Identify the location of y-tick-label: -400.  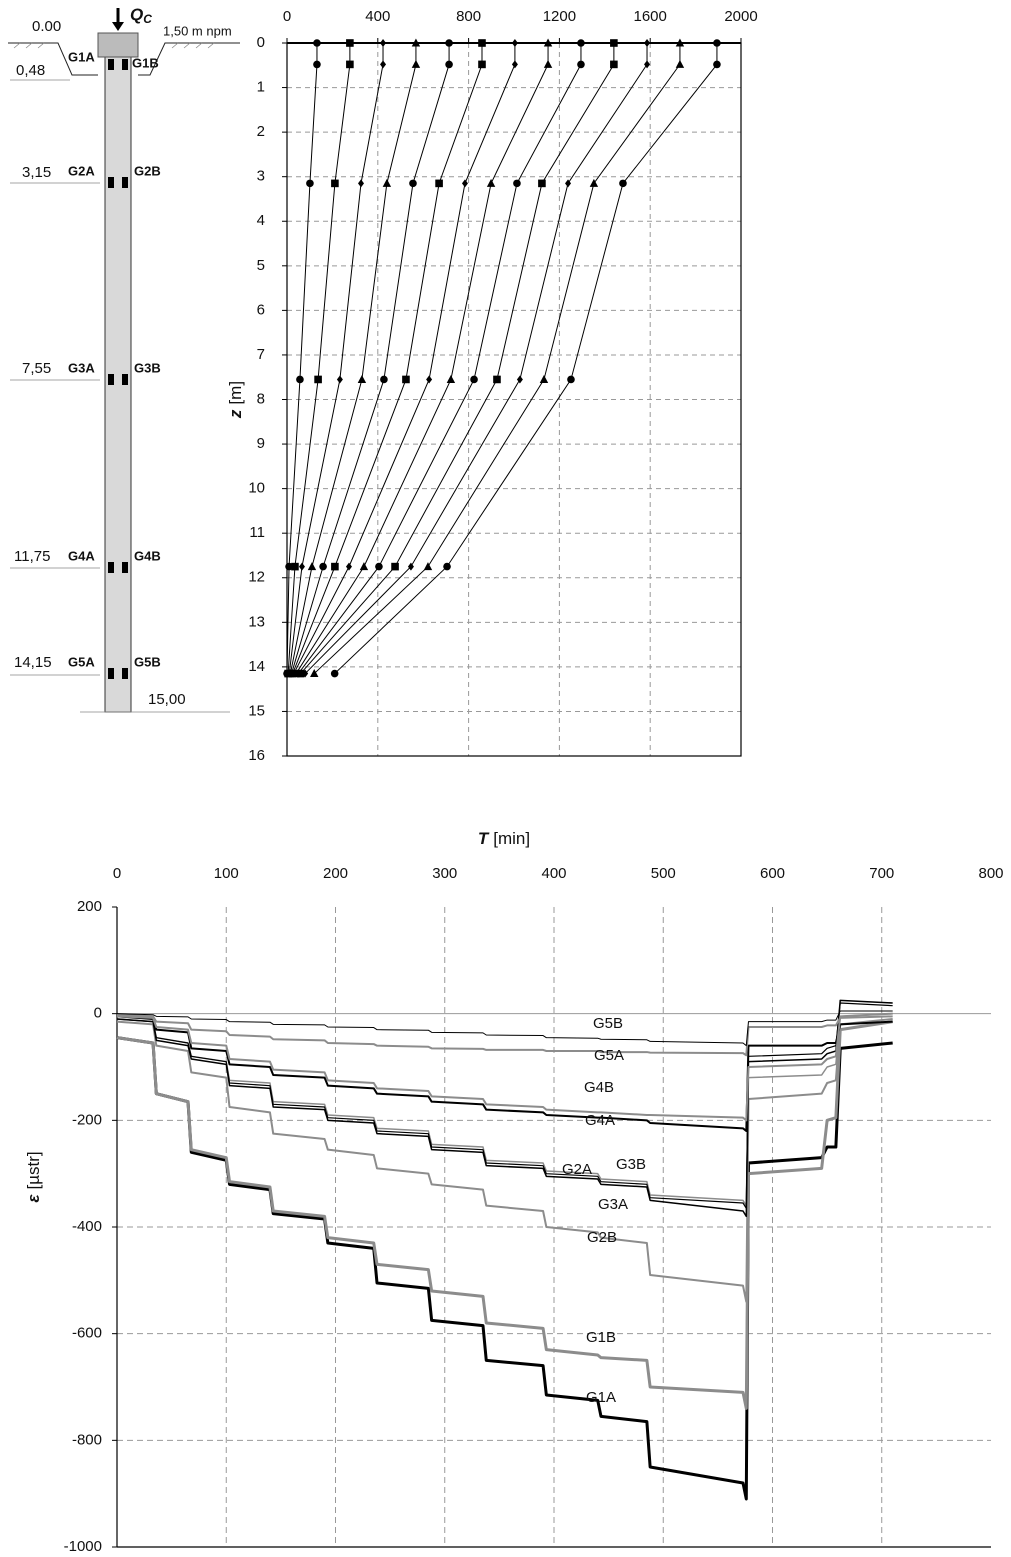
(87, 1226).